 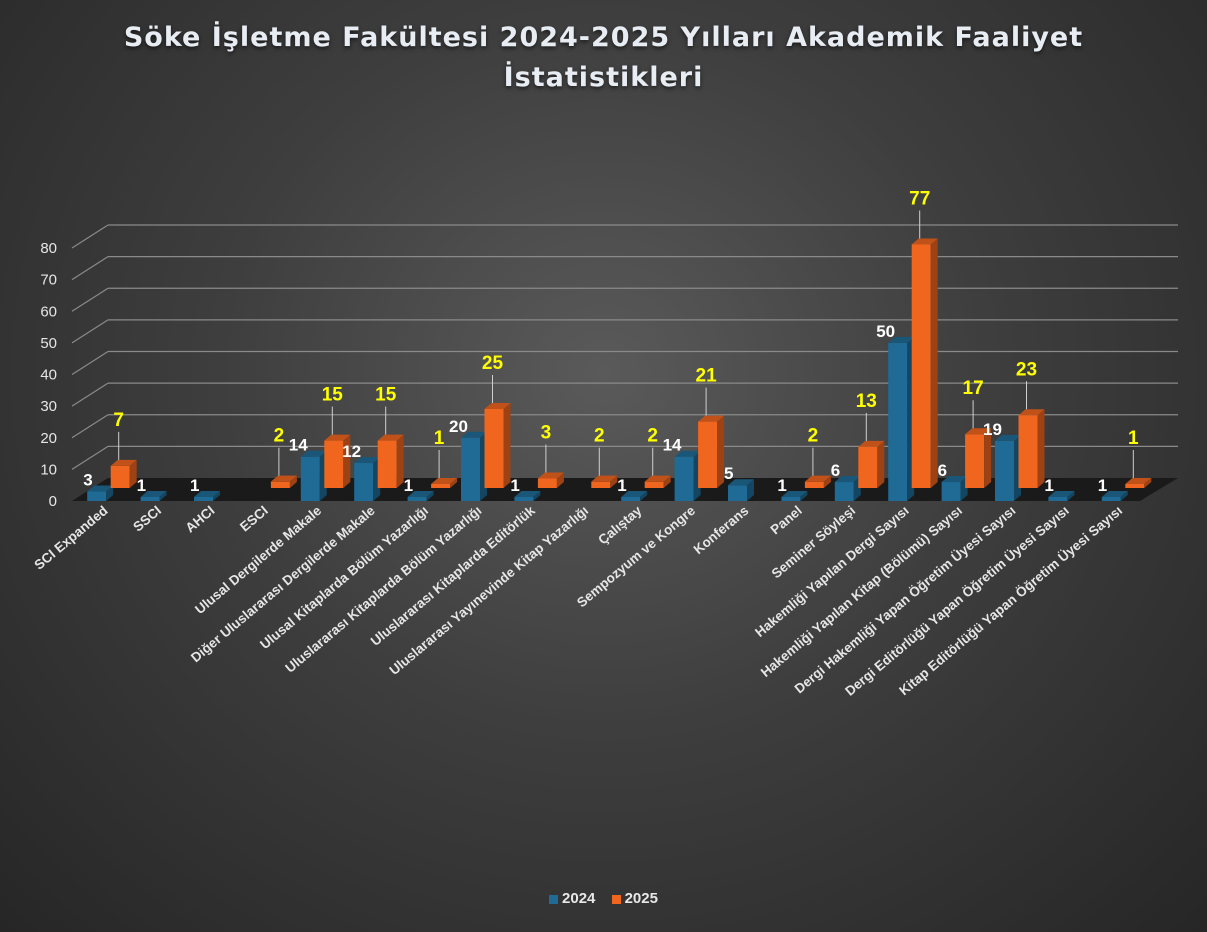 I want to click on category-label: Uluslararası Kitaplarda Bölüm Yazarlığı, so click(x=383, y=589).